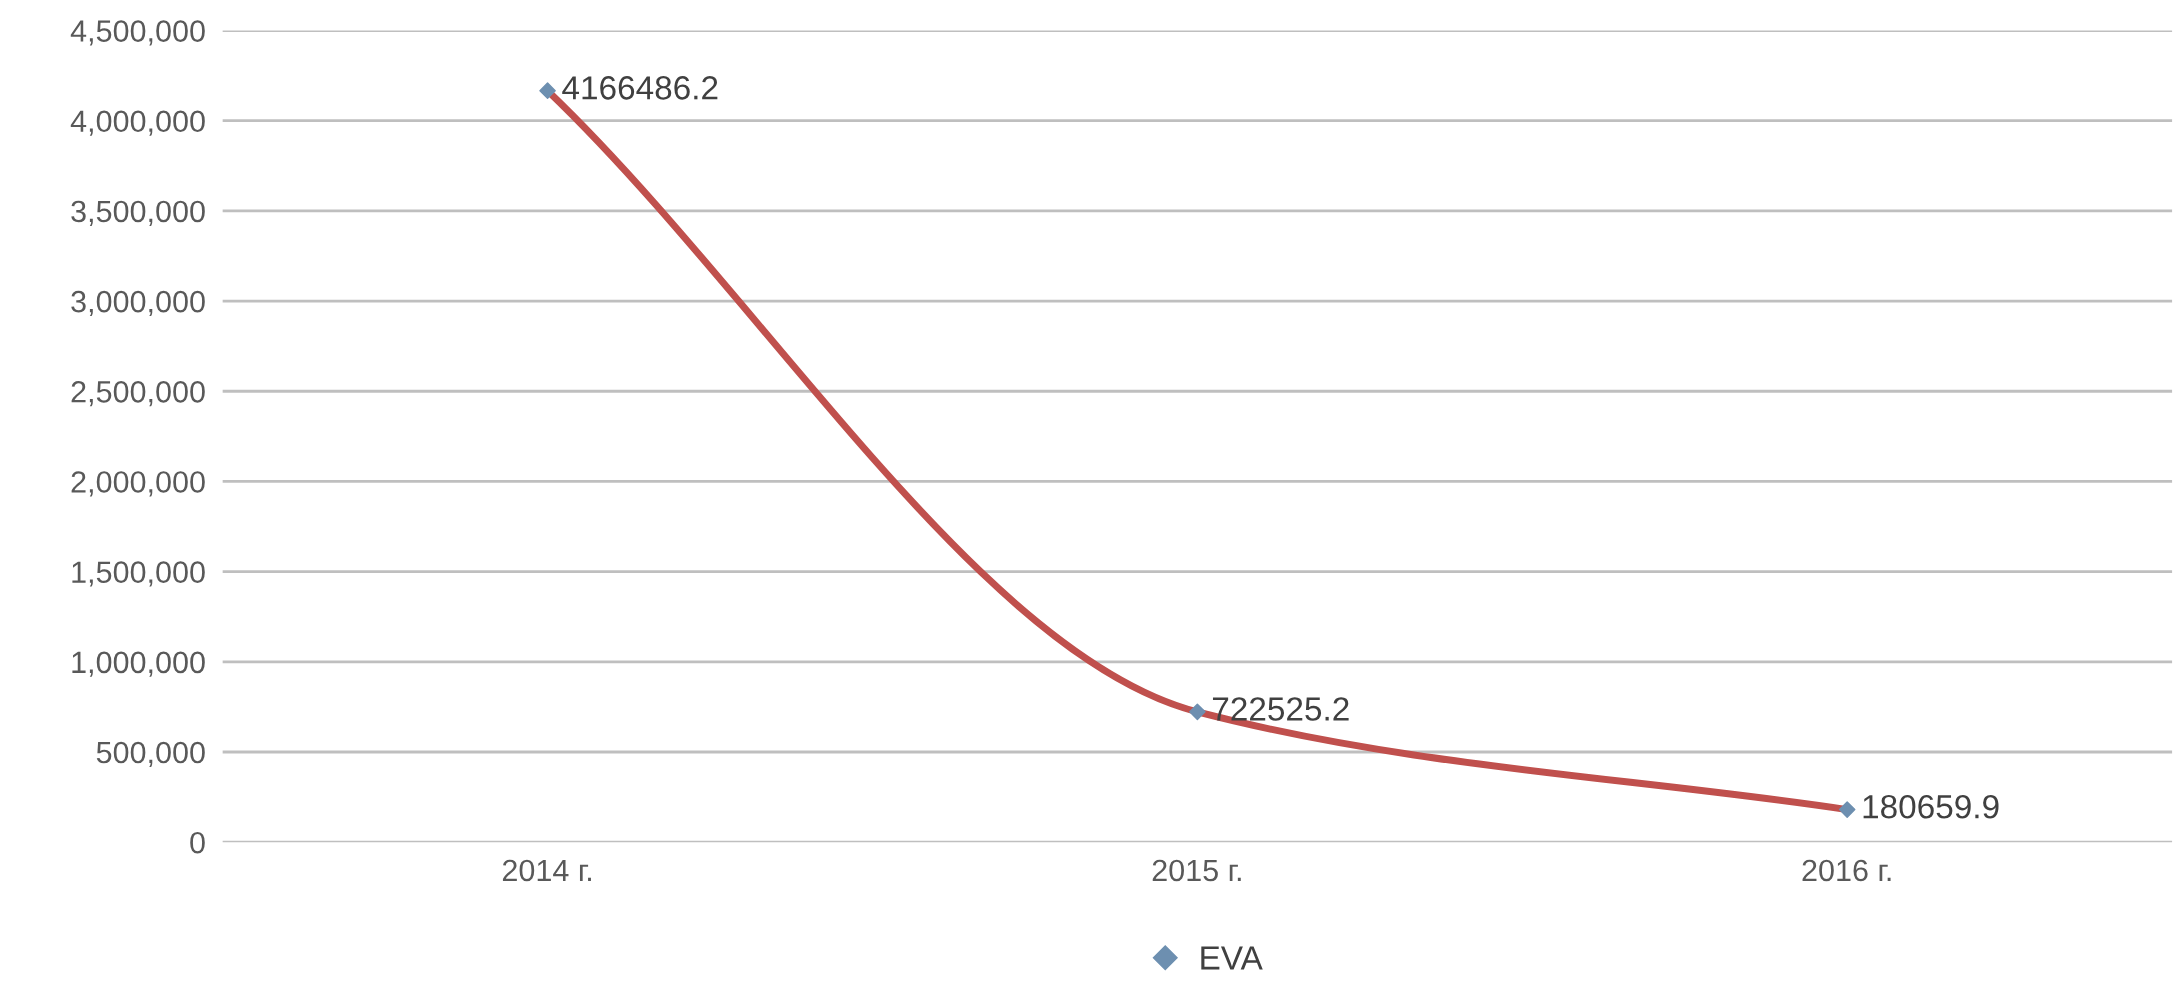 Image resolution: width=2183 pixels, height=985 pixels. What do you see at coordinates (1196, 870) in the screenshot?
I see `x-tick-label: 2015 г.` at bounding box center [1196, 870].